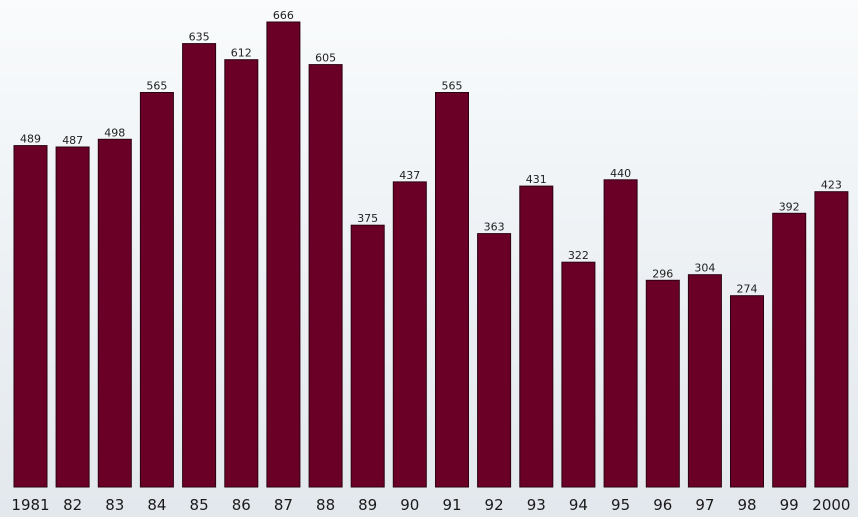 This screenshot has width=858, height=517. What do you see at coordinates (662, 505) in the screenshot?
I see `x-tick-label-96: 96` at bounding box center [662, 505].